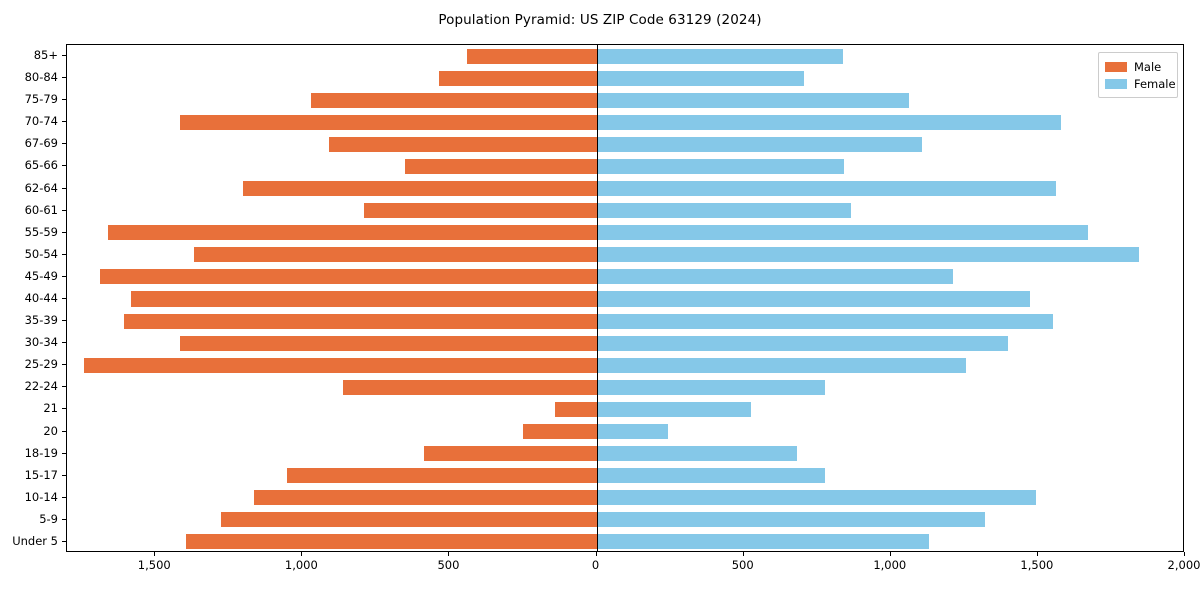 This screenshot has width=1200, height=600. Describe the element at coordinates (41, 386) in the screenshot. I see `y-axis-tick-label: 22-24` at that location.